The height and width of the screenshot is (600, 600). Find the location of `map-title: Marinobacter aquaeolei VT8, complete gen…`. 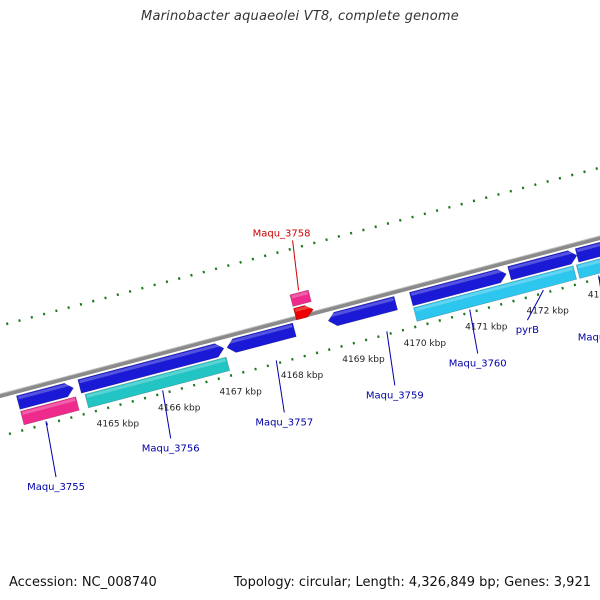

map-title: Marinobacter aquaeolei VT8, complete gen… is located at coordinates (300, 16).